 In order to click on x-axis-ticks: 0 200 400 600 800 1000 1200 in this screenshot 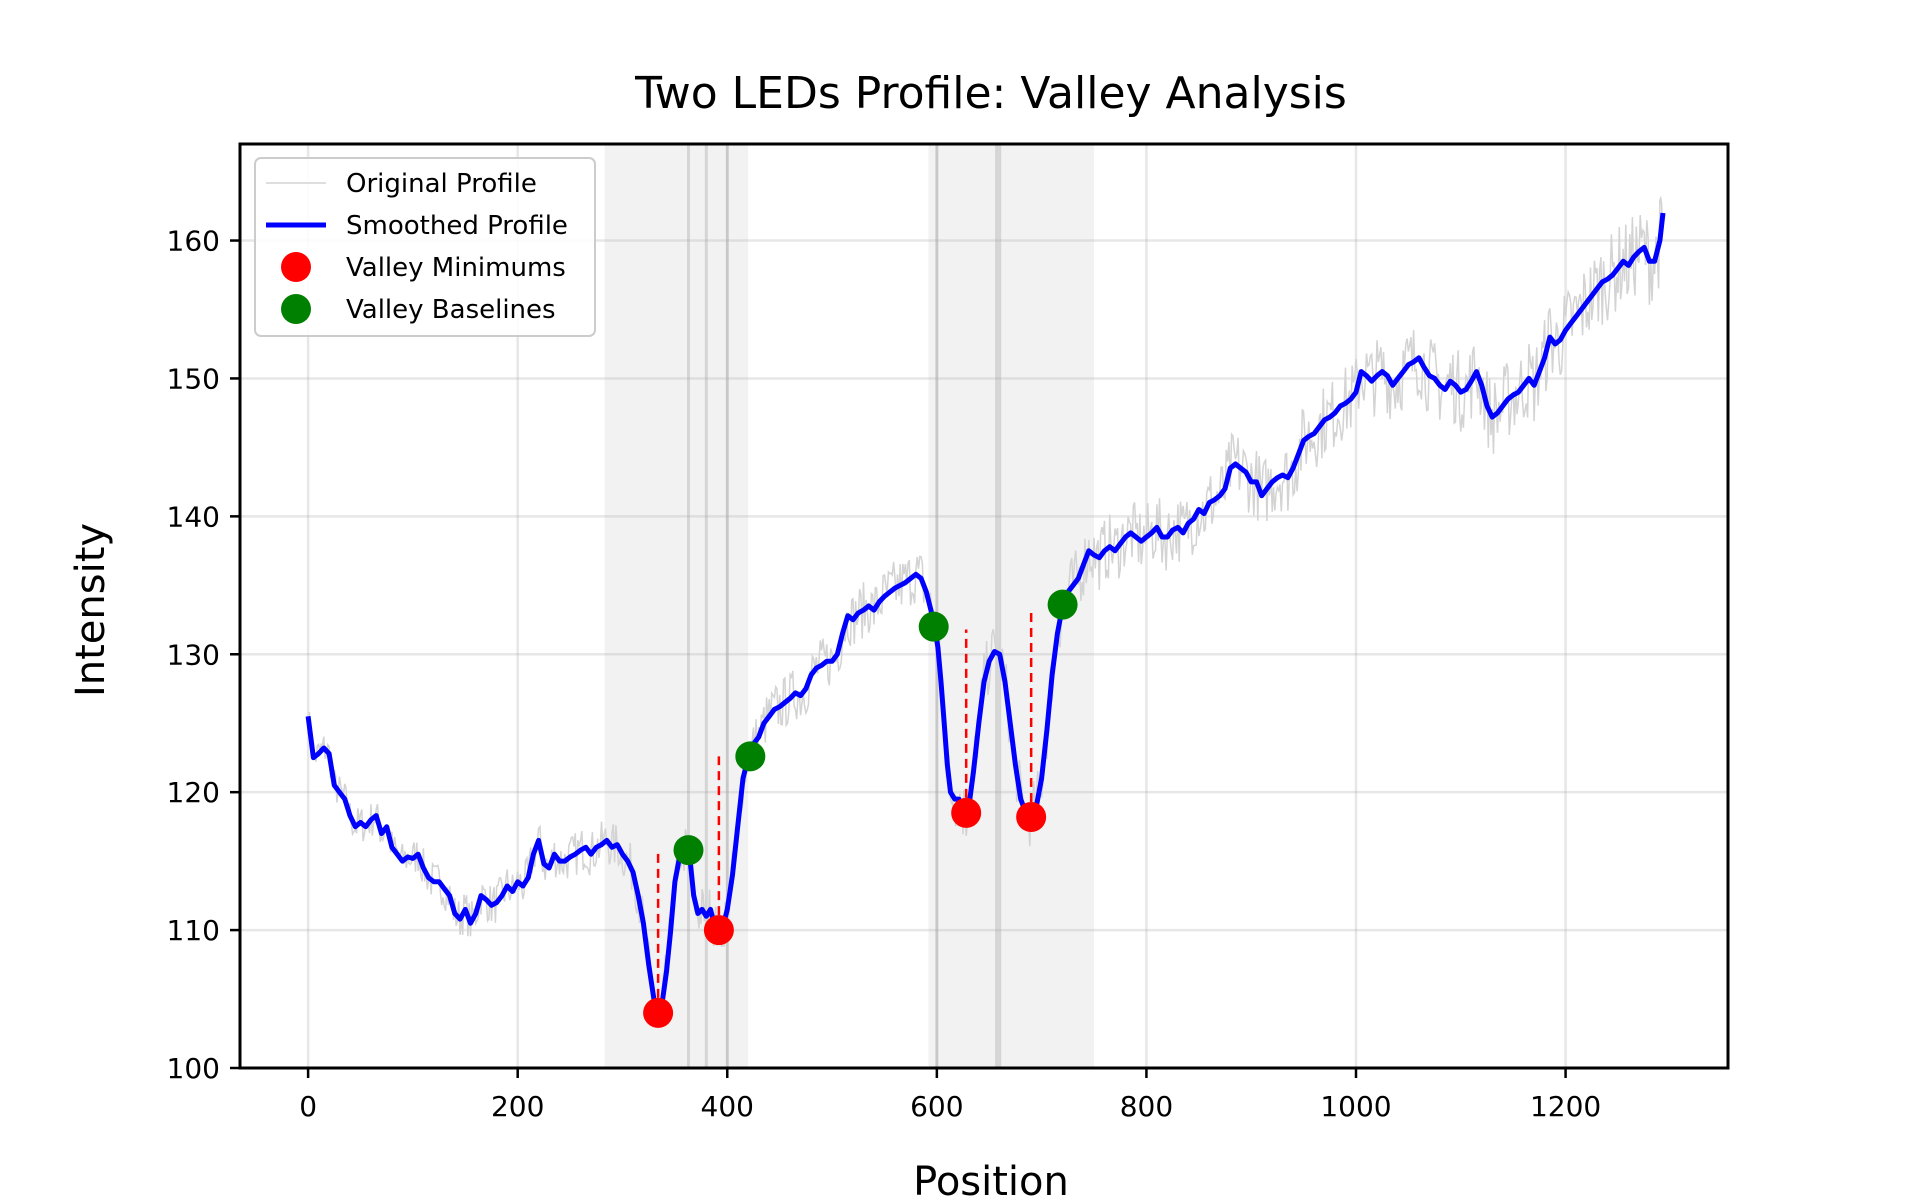, I will do `click(950, 1095)`.